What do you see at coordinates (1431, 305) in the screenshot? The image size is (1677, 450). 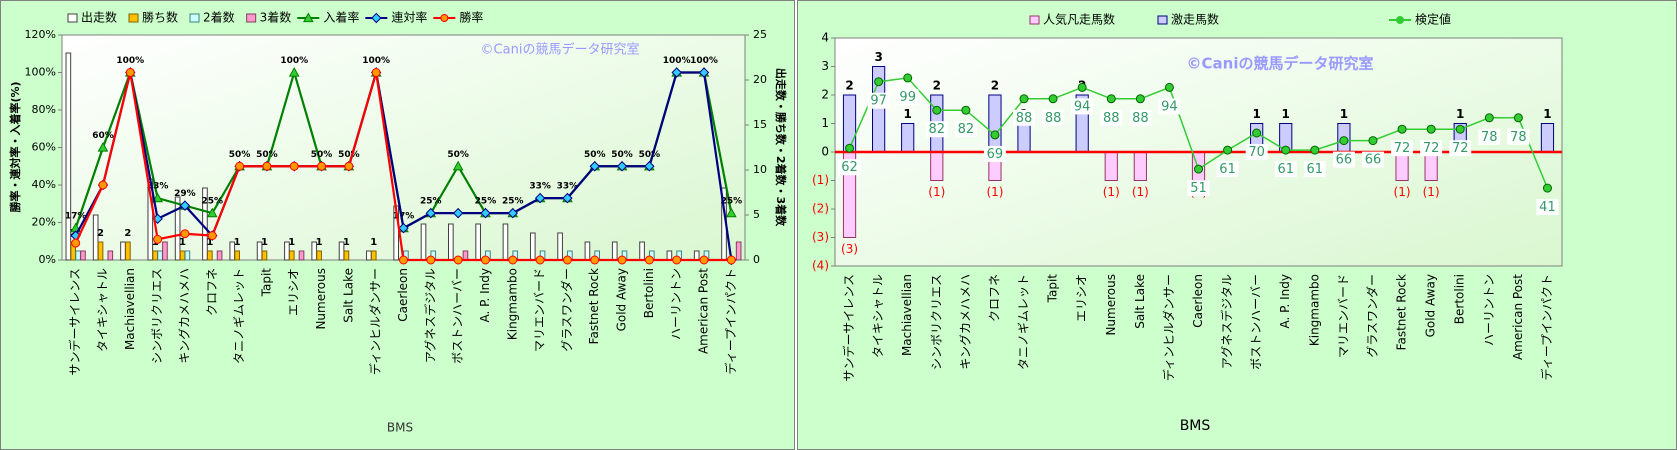 I see `x-tick-label: Gold Away` at bounding box center [1431, 305].